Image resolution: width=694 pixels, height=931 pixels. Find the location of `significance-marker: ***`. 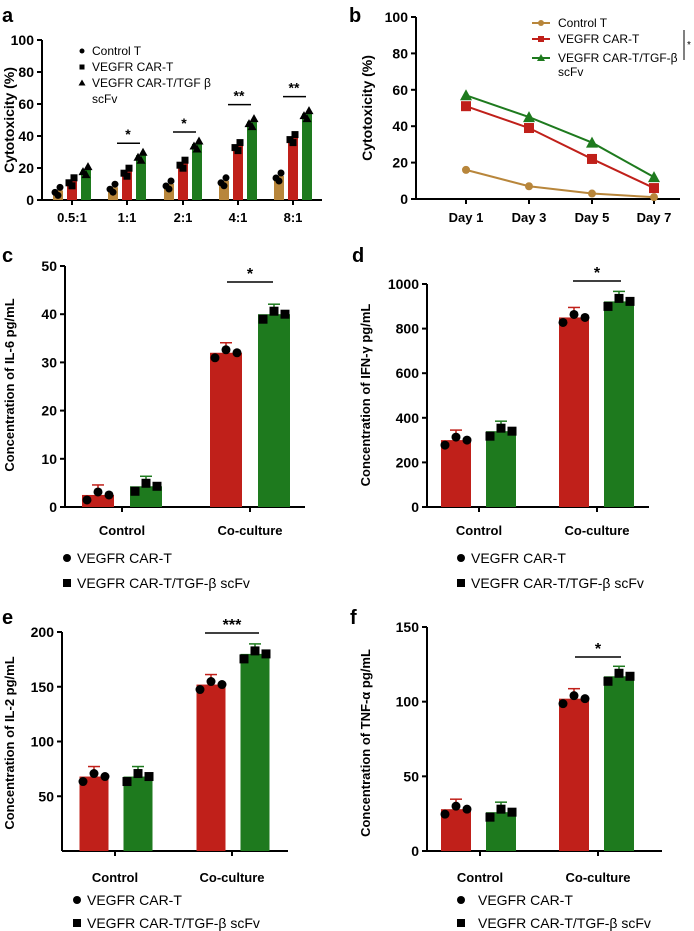

significance-marker: *** is located at coordinates (232, 625).